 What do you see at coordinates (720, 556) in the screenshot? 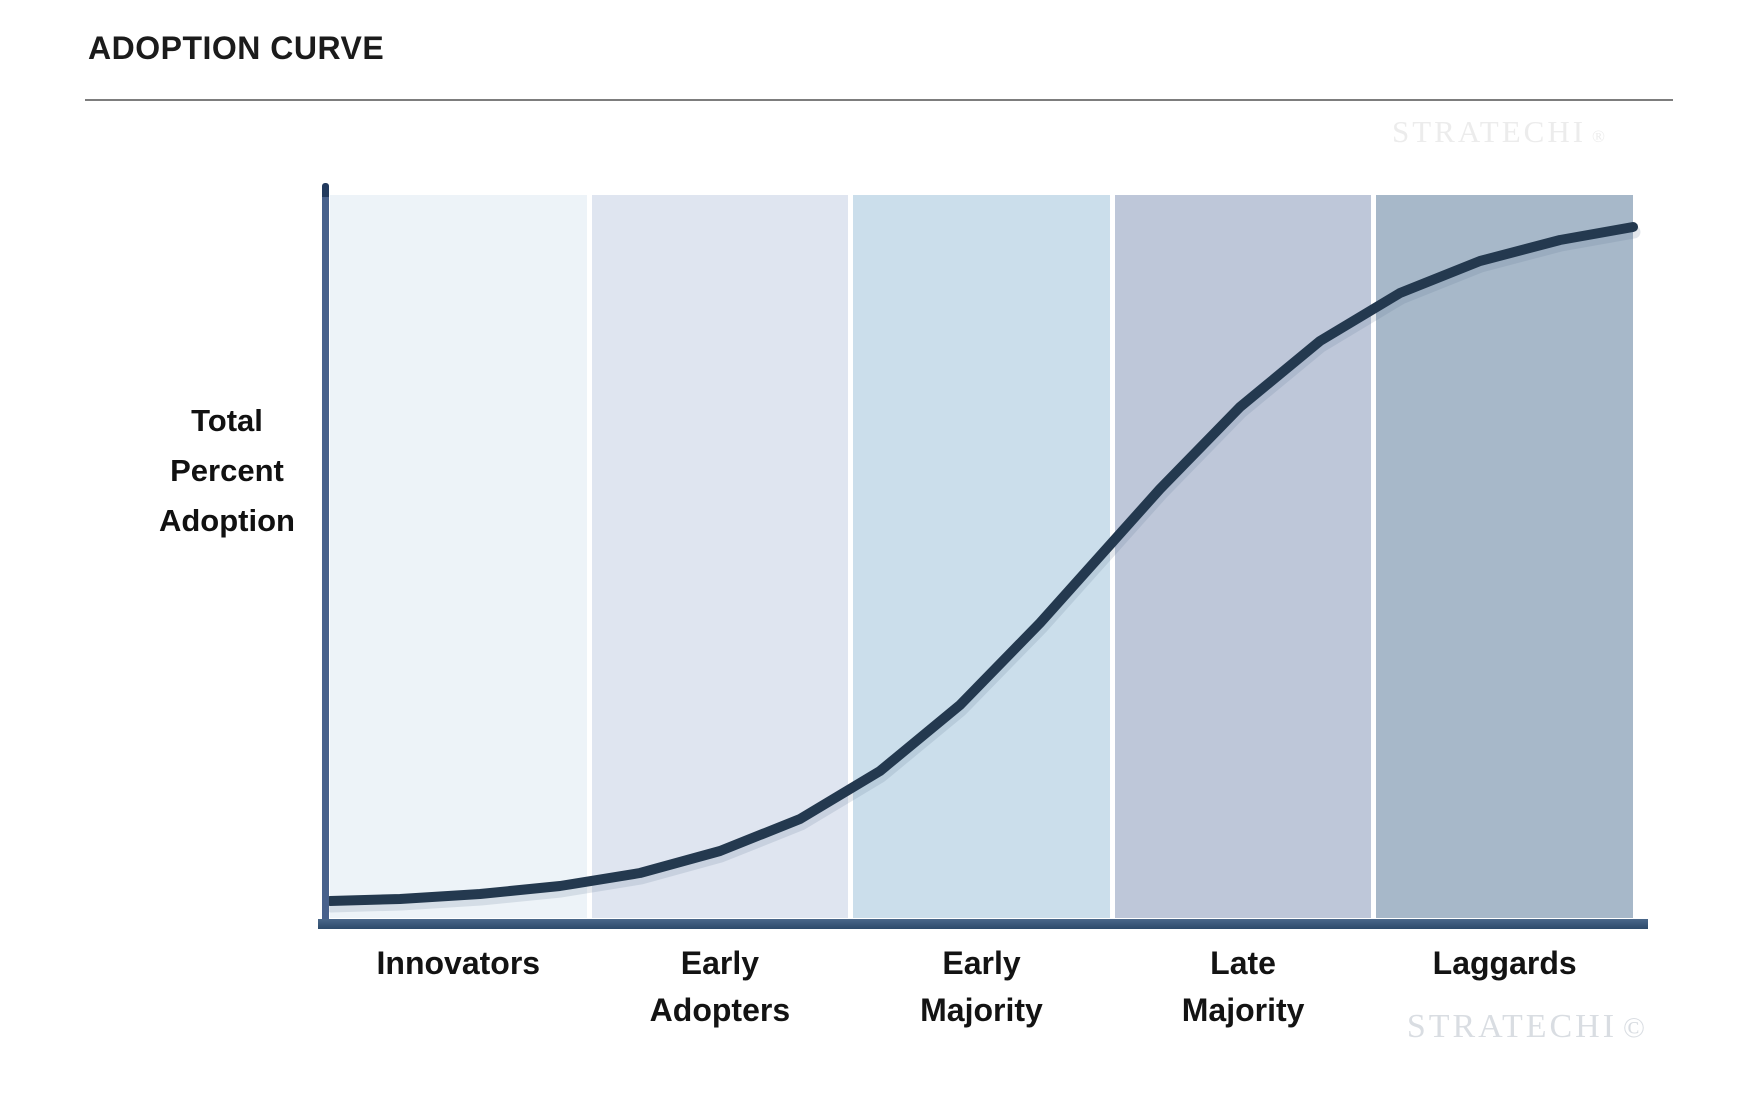
I see `band-early-adopters` at bounding box center [720, 556].